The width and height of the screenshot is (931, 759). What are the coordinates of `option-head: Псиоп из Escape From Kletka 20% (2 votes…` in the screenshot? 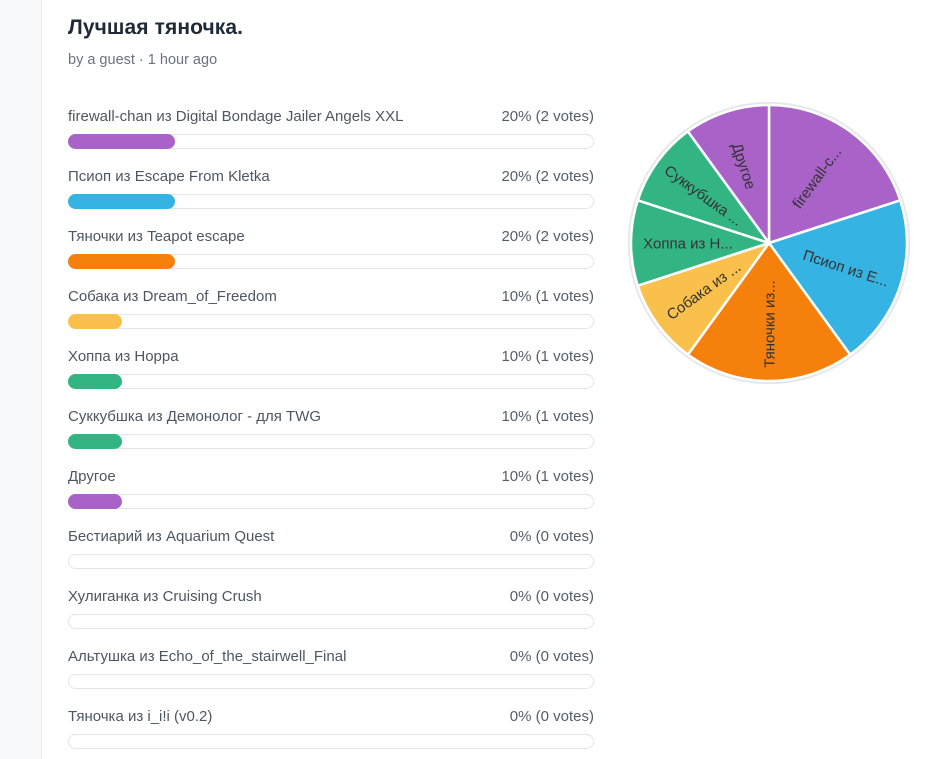 It's located at (331, 177).